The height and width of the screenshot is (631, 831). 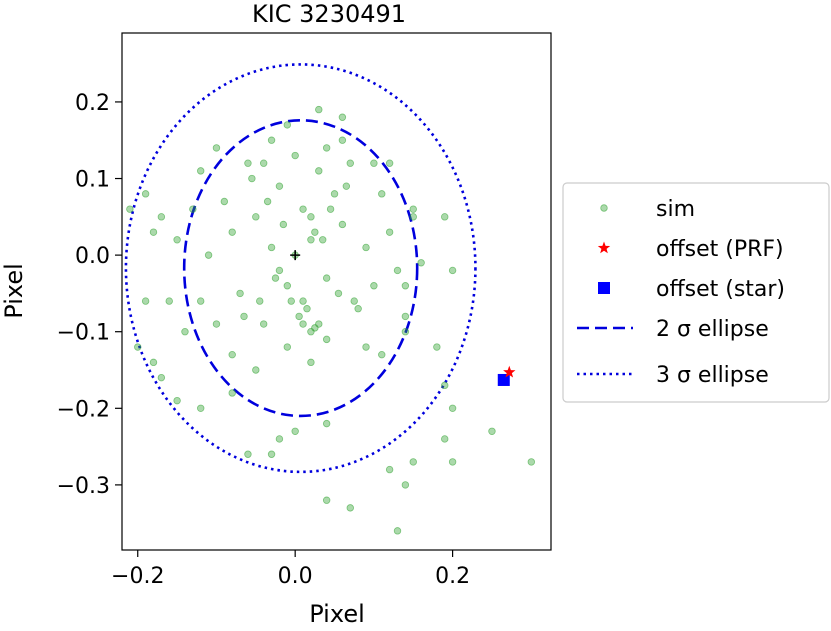 I want to click on y-tick-label: −0.1, so click(x=83, y=333).